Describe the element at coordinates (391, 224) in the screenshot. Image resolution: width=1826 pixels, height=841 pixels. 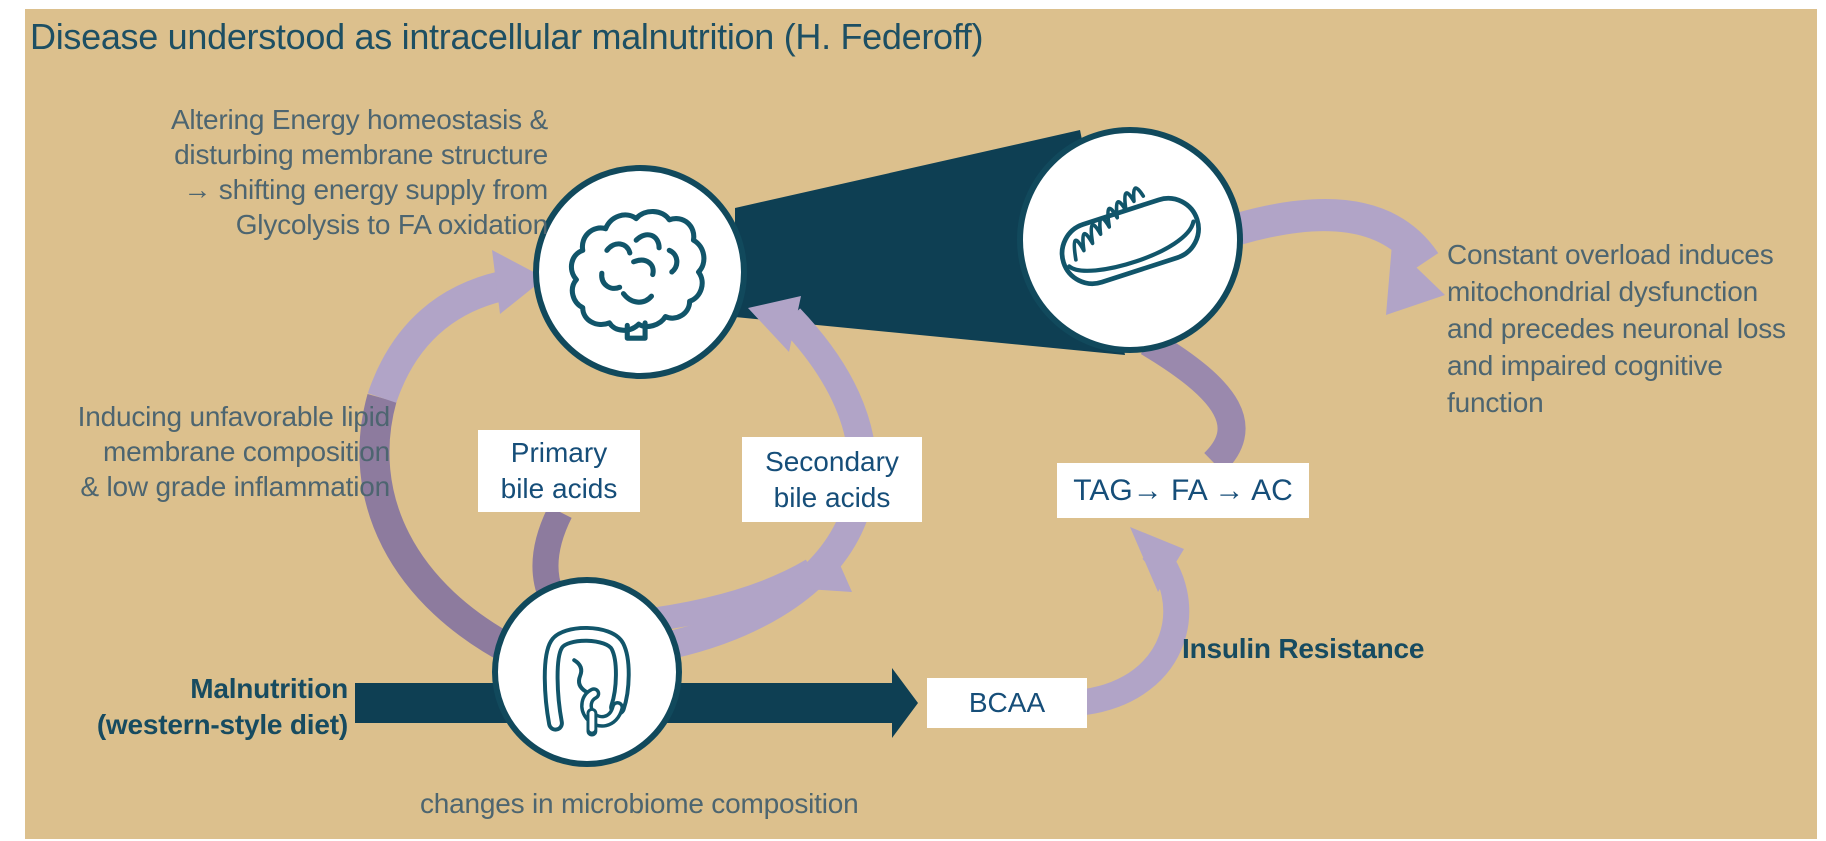
I see `annotation-line: Glycolysis to FA oxidation` at that location.